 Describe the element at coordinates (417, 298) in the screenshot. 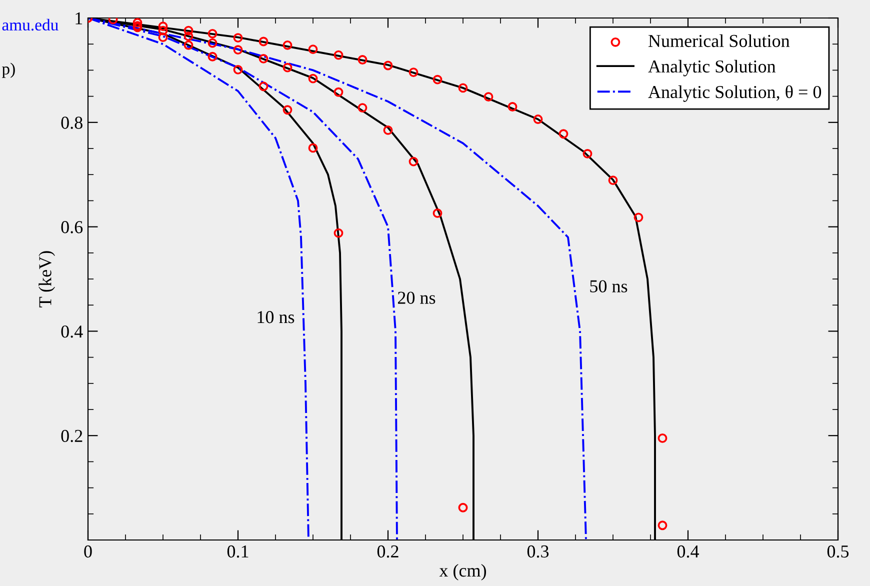

I see `annotation: 20 ns` at that location.